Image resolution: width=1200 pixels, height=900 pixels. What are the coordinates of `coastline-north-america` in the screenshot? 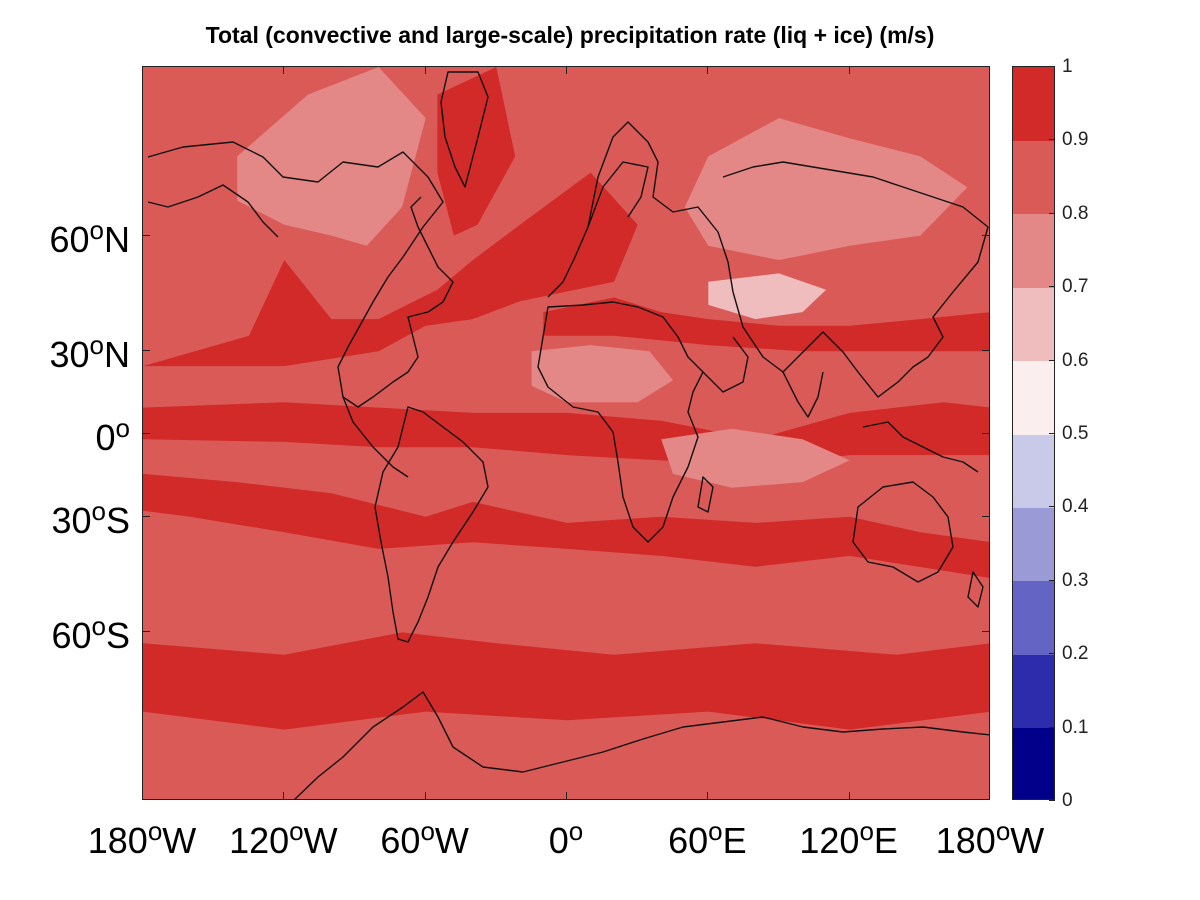 It's located at (300, 274).